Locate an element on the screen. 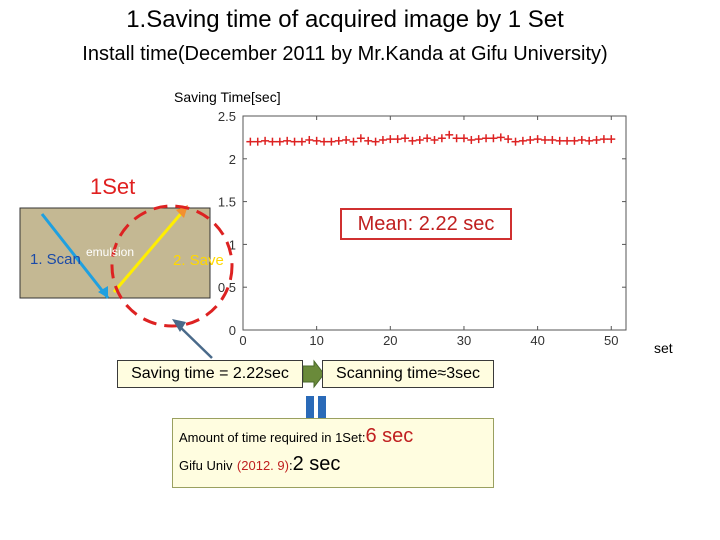 The height and width of the screenshot is (540, 720). summary-line2-colon: : is located at coordinates (290, 465).